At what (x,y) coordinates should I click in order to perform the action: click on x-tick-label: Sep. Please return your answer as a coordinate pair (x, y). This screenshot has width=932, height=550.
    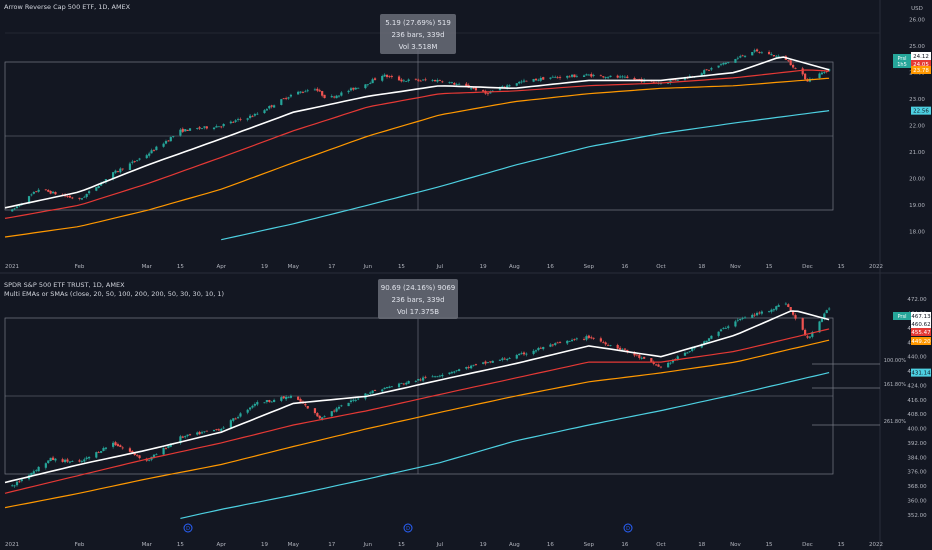
    Looking at the image, I should click on (589, 545).